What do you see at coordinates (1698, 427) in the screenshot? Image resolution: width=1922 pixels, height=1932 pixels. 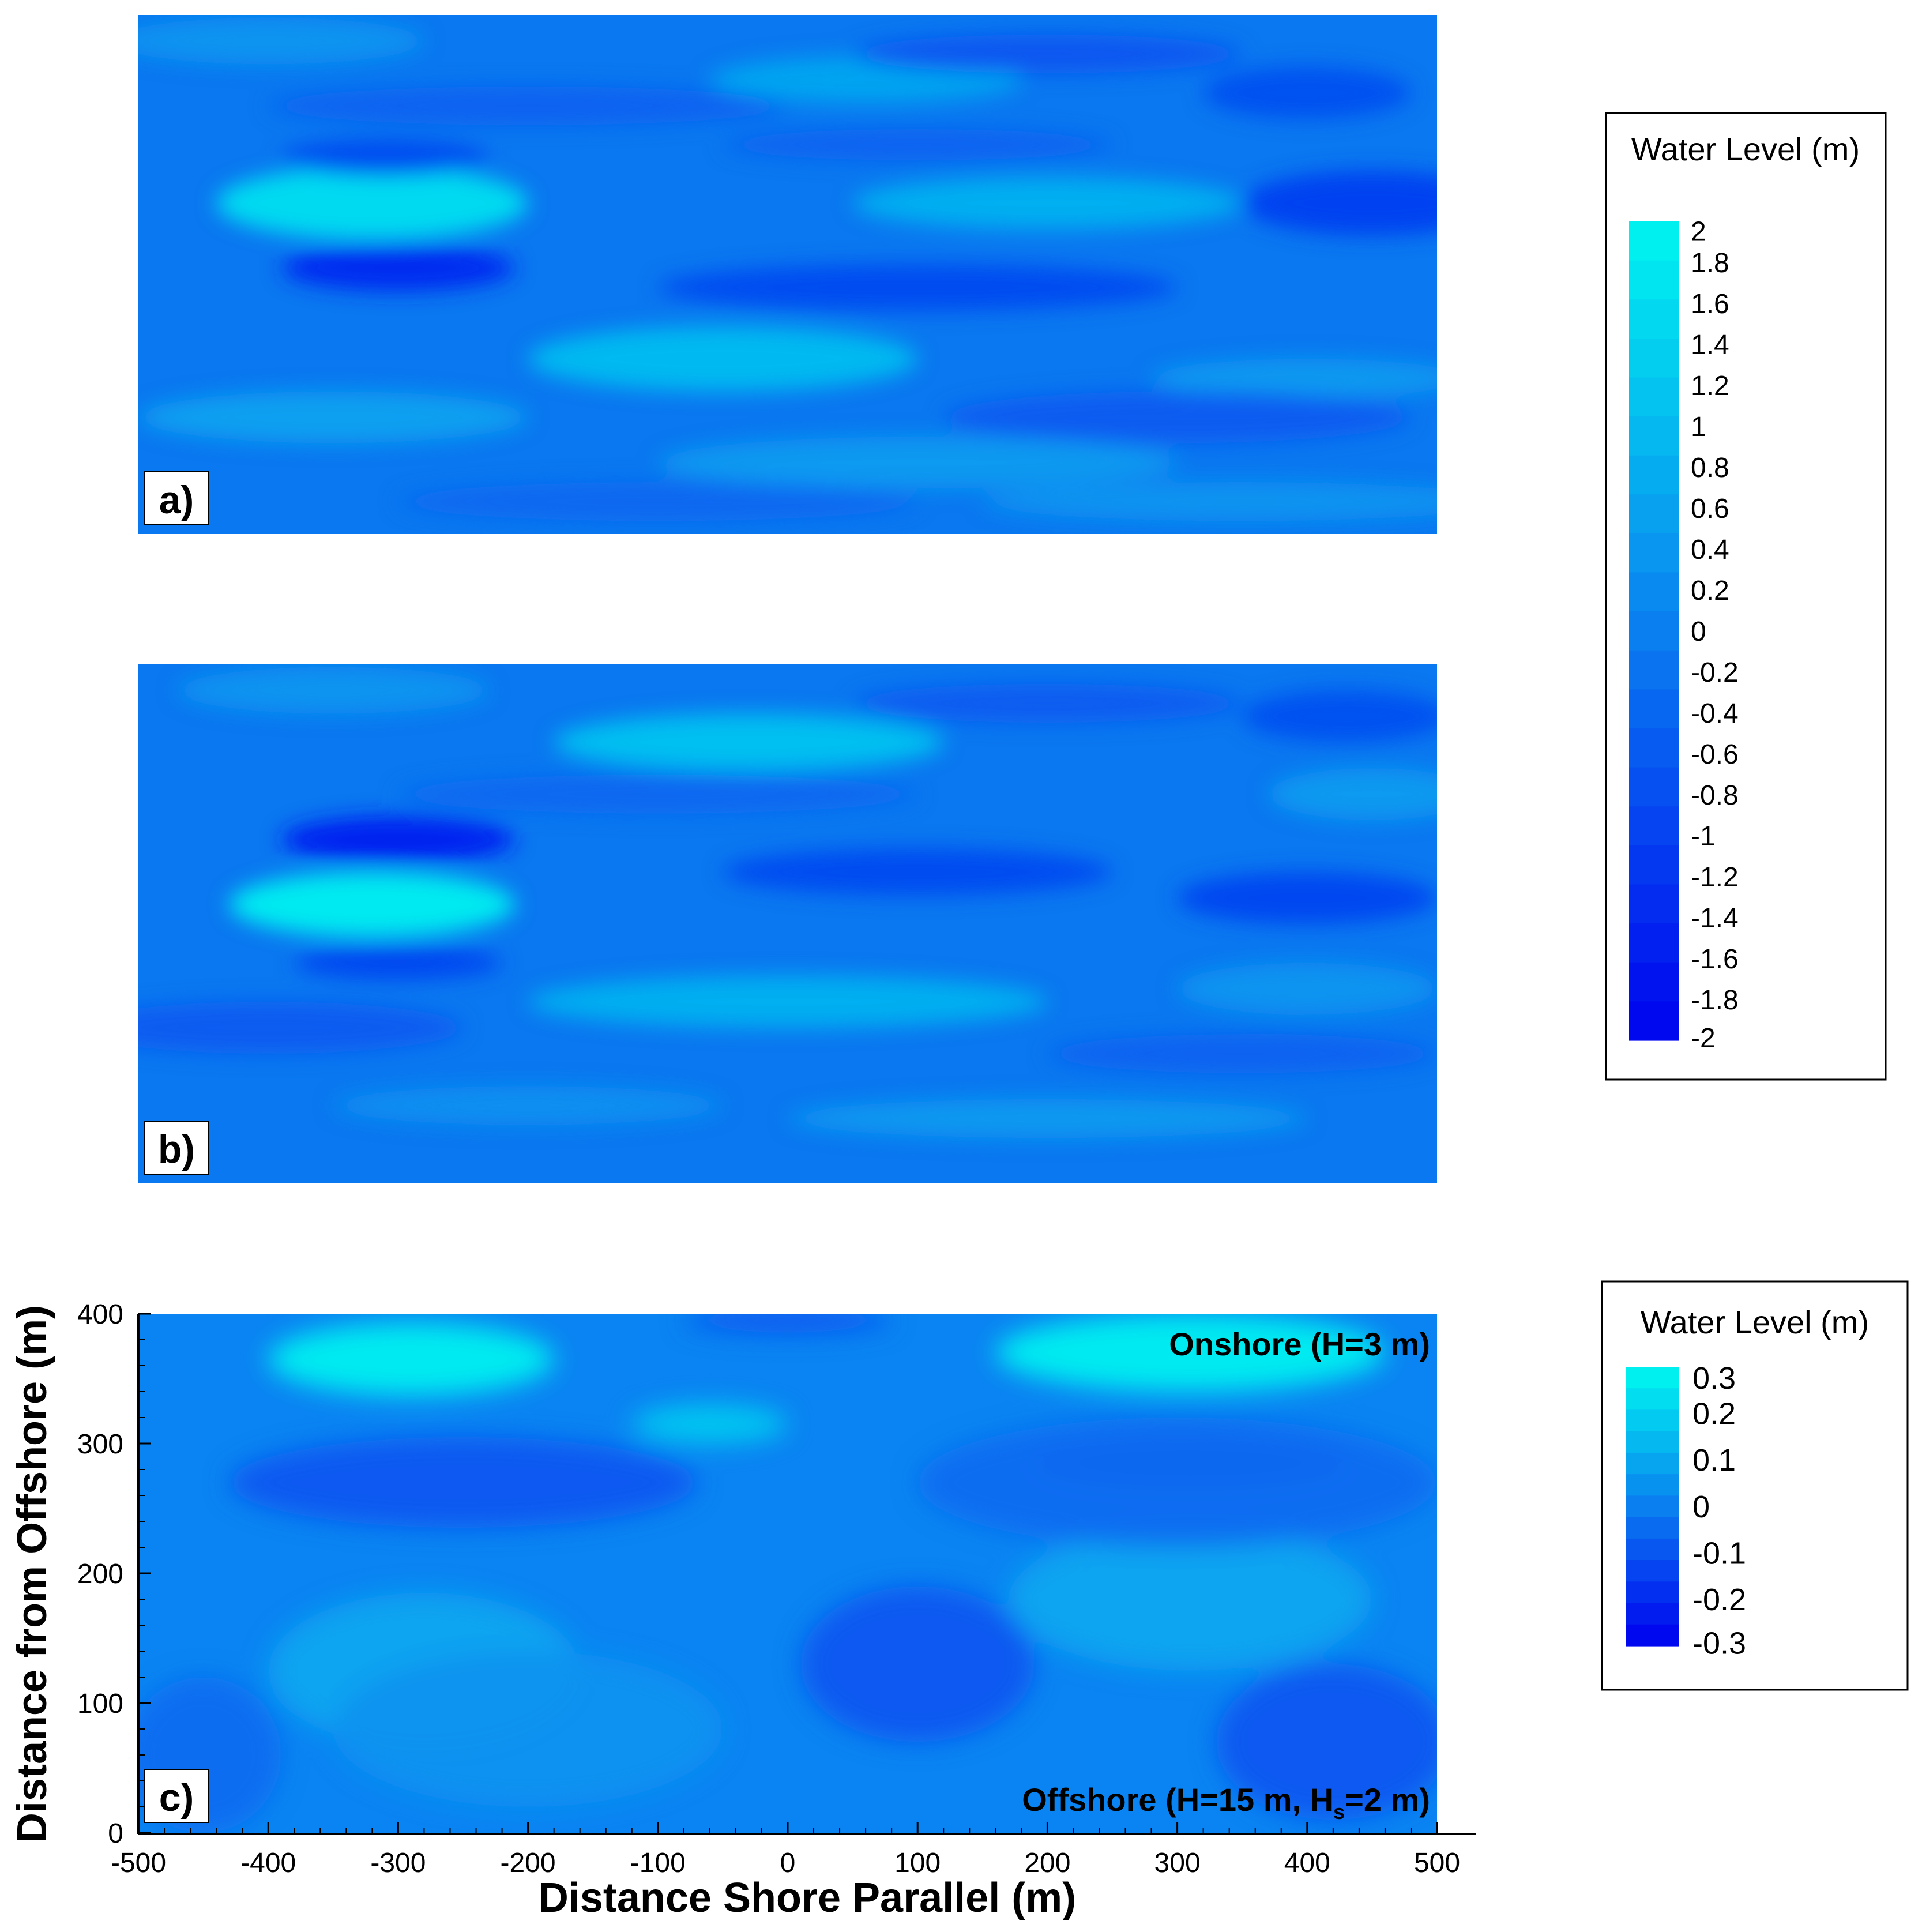 I see `colorbar-tick-label: 1` at bounding box center [1698, 427].